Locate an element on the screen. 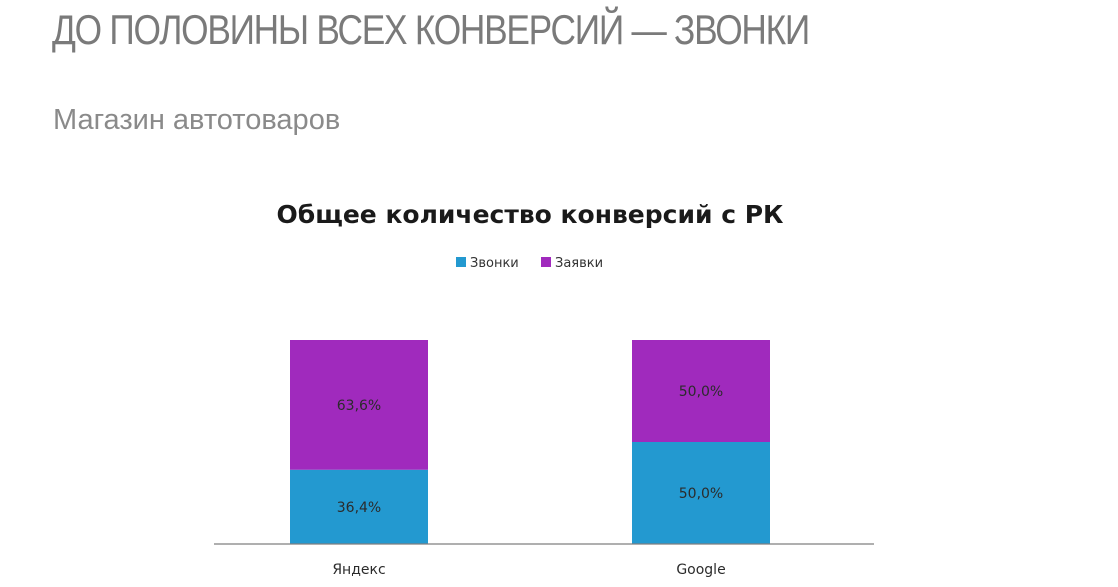 Image resolution: width=1118 pixels, height=587 pixels. legend-label: Звонки is located at coordinates (494, 263).